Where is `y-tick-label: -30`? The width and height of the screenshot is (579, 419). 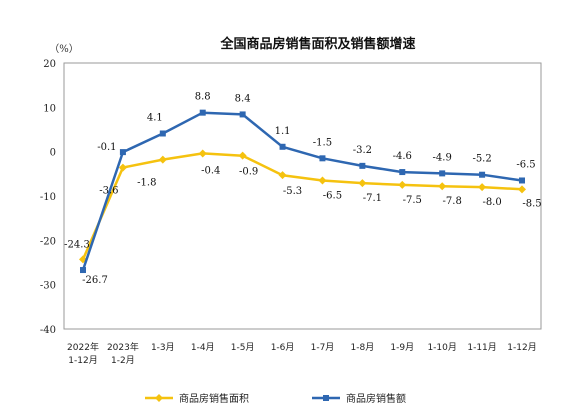
y-tick-label: -30 is located at coordinates (48, 286).